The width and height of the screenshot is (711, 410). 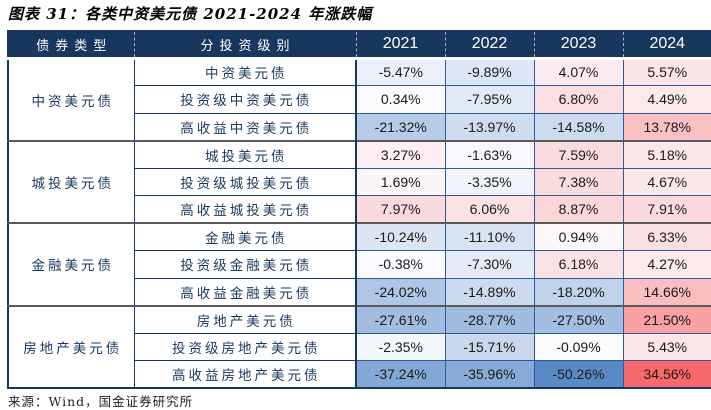 What do you see at coordinates (489, 236) in the screenshot?
I see `return-value-cell: -11.10%` at bounding box center [489, 236].